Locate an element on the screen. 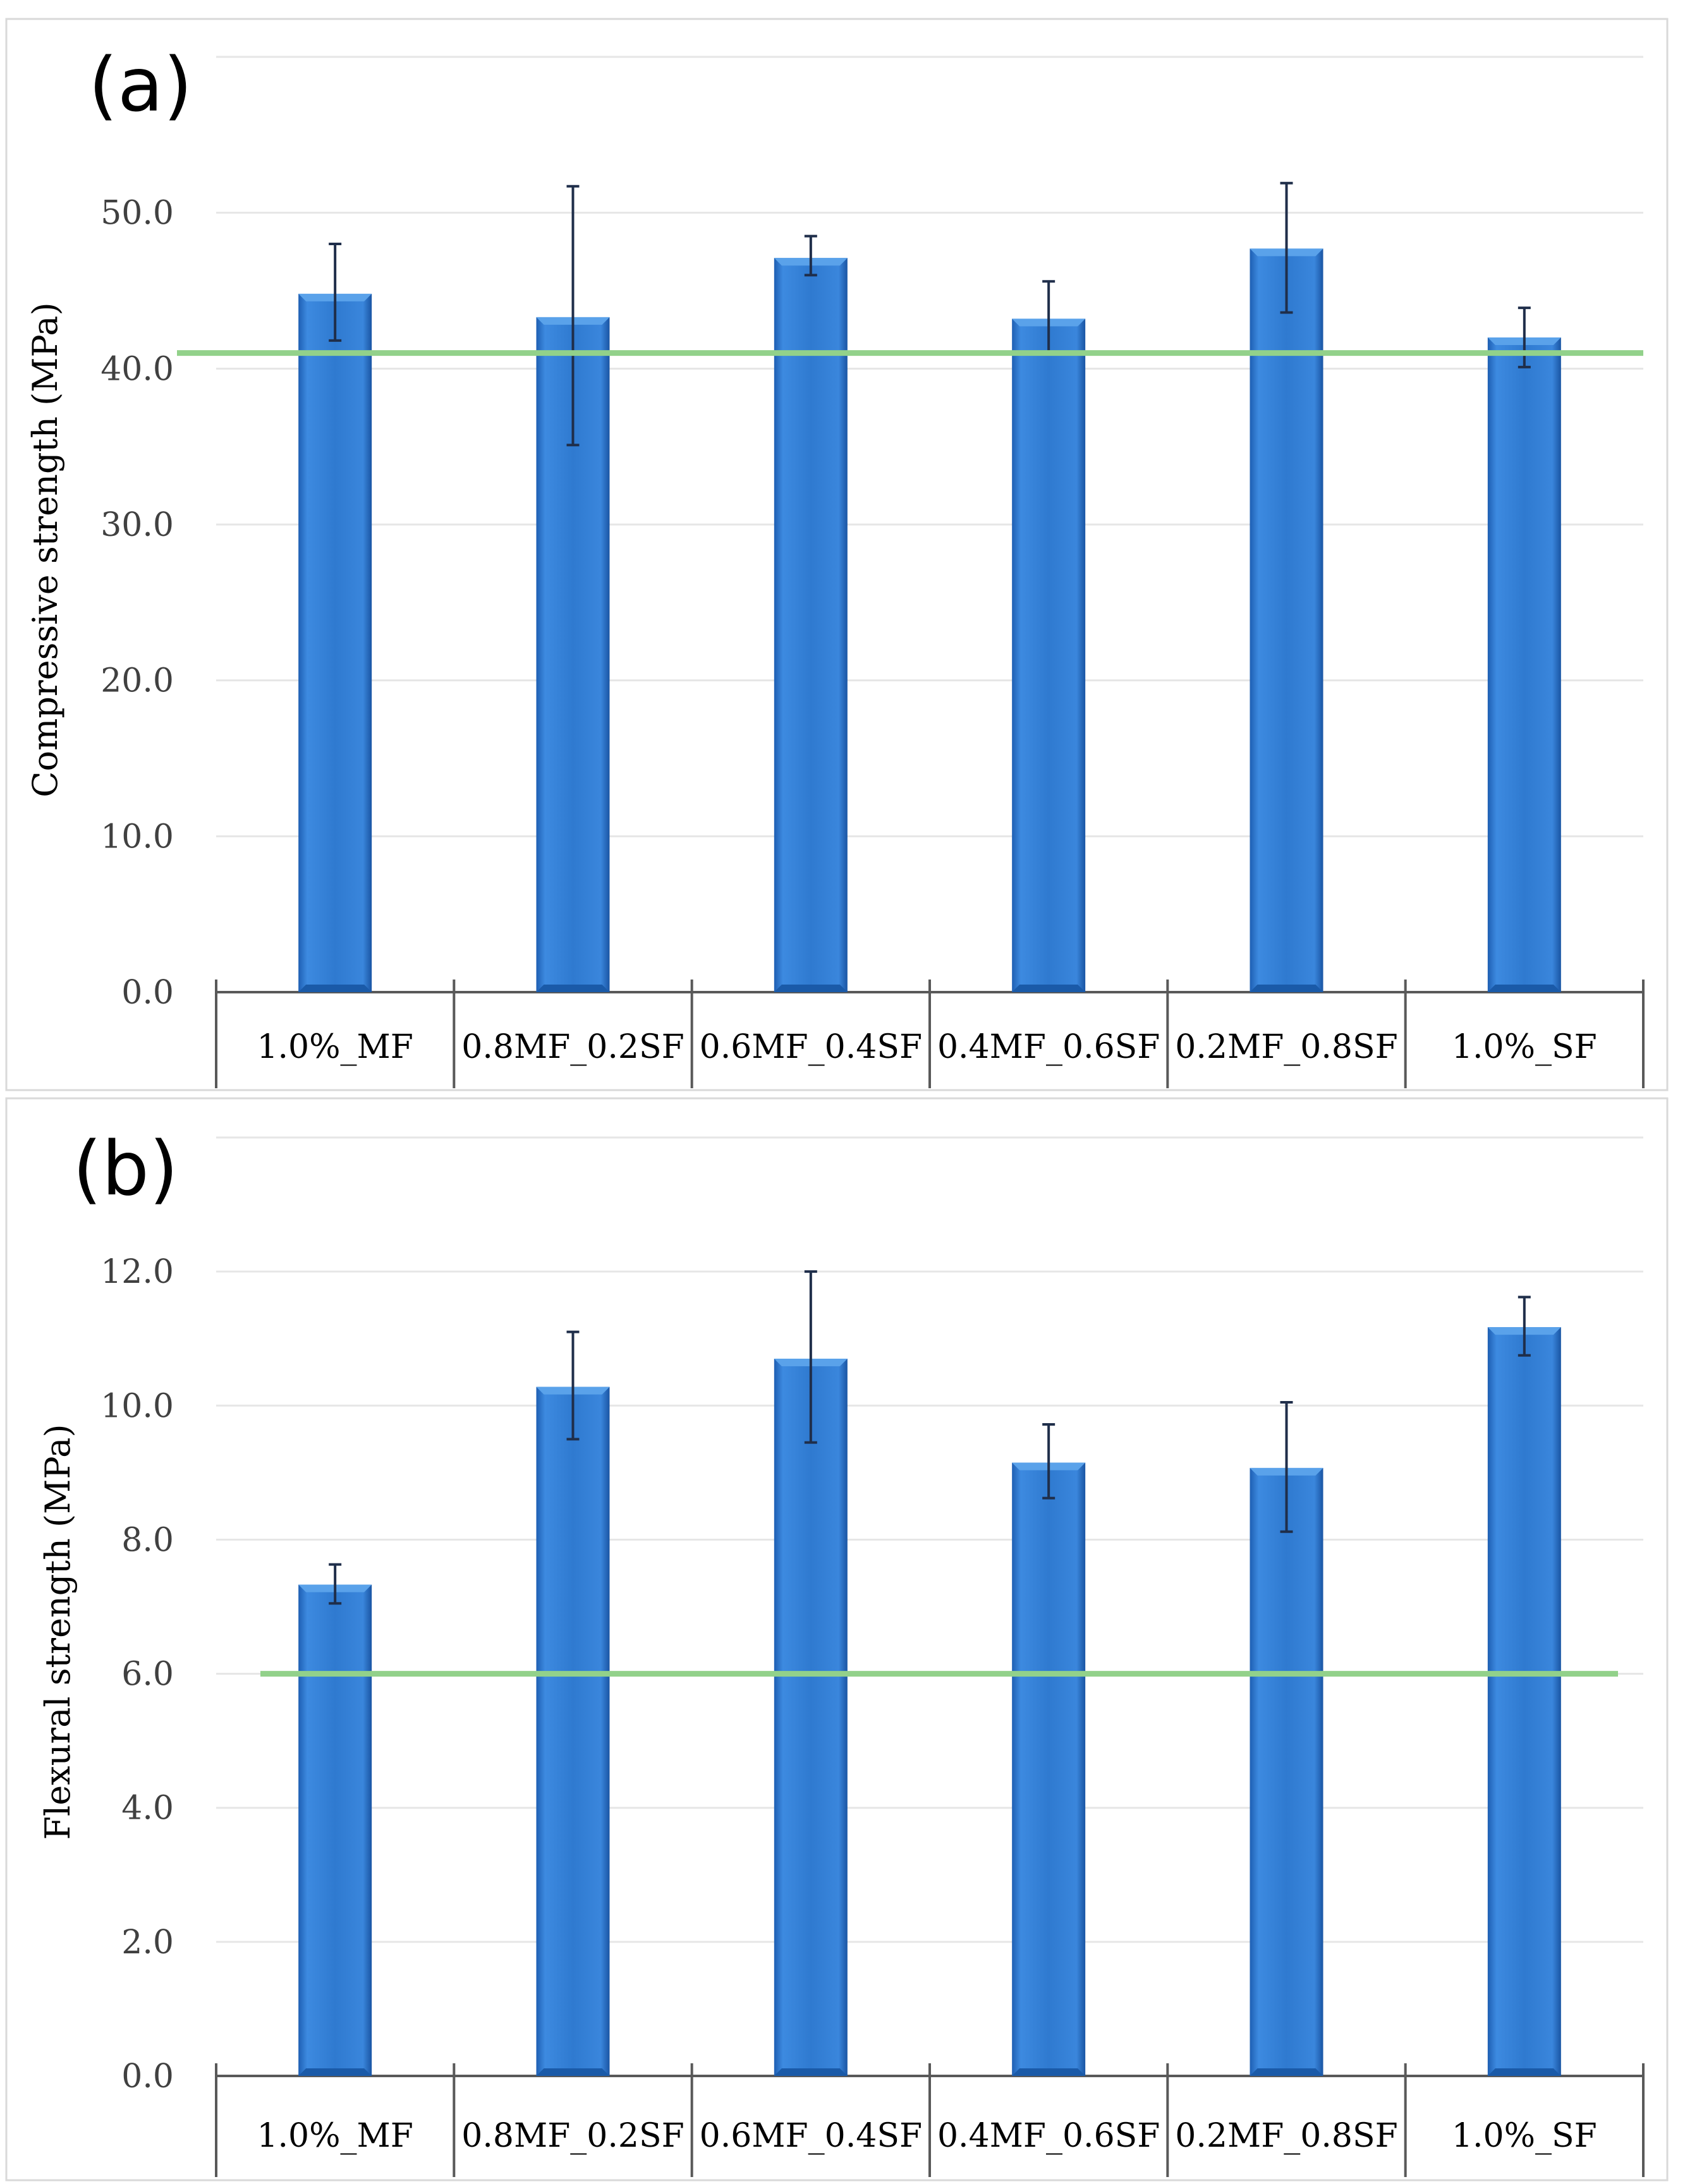 This screenshot has width=1685, height=2184. y-axis-title: Flexural strength (MPa) is located at coordinates (58, 1632).